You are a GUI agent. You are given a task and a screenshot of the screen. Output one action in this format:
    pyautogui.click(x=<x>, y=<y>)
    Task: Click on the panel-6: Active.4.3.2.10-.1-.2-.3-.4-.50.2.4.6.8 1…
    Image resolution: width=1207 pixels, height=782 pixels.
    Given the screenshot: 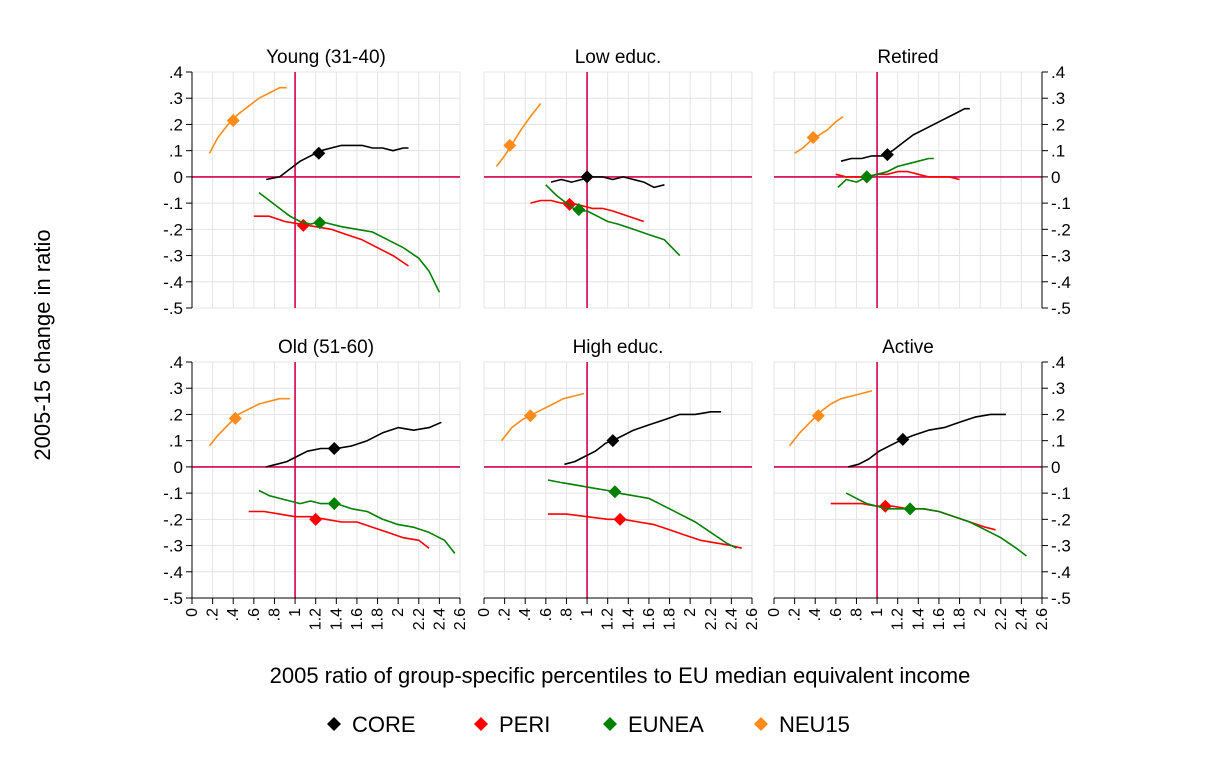 What is the action you would take?
    pyautogui.click(x=918, y=483)
    